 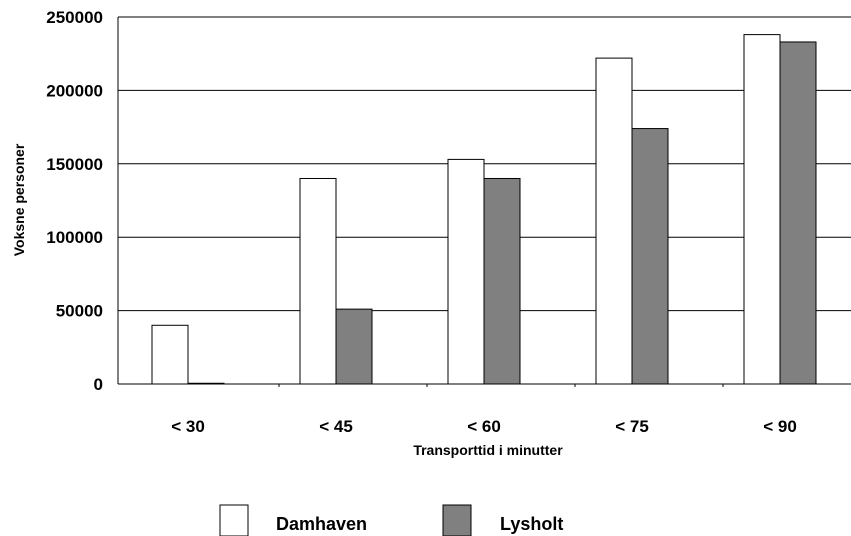 I want to click on legend-swatch-lysholt, so click(x=457, y=520).